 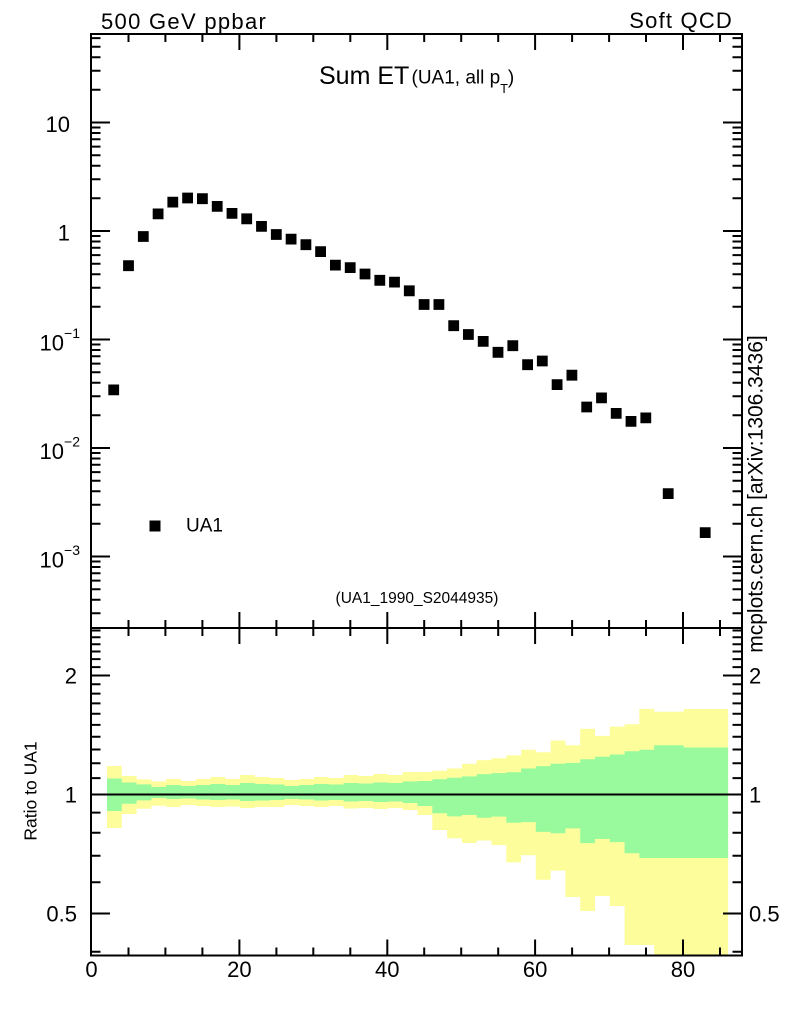 I want to click on svg-text: 10⁻¹, so click(x=60, y=340).